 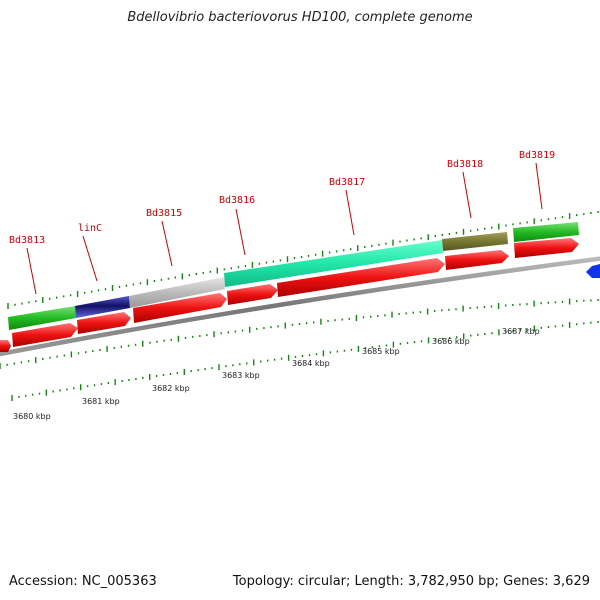 I want to click on gene-label-bd3819: Bd3819, so click(x=537, y=155).